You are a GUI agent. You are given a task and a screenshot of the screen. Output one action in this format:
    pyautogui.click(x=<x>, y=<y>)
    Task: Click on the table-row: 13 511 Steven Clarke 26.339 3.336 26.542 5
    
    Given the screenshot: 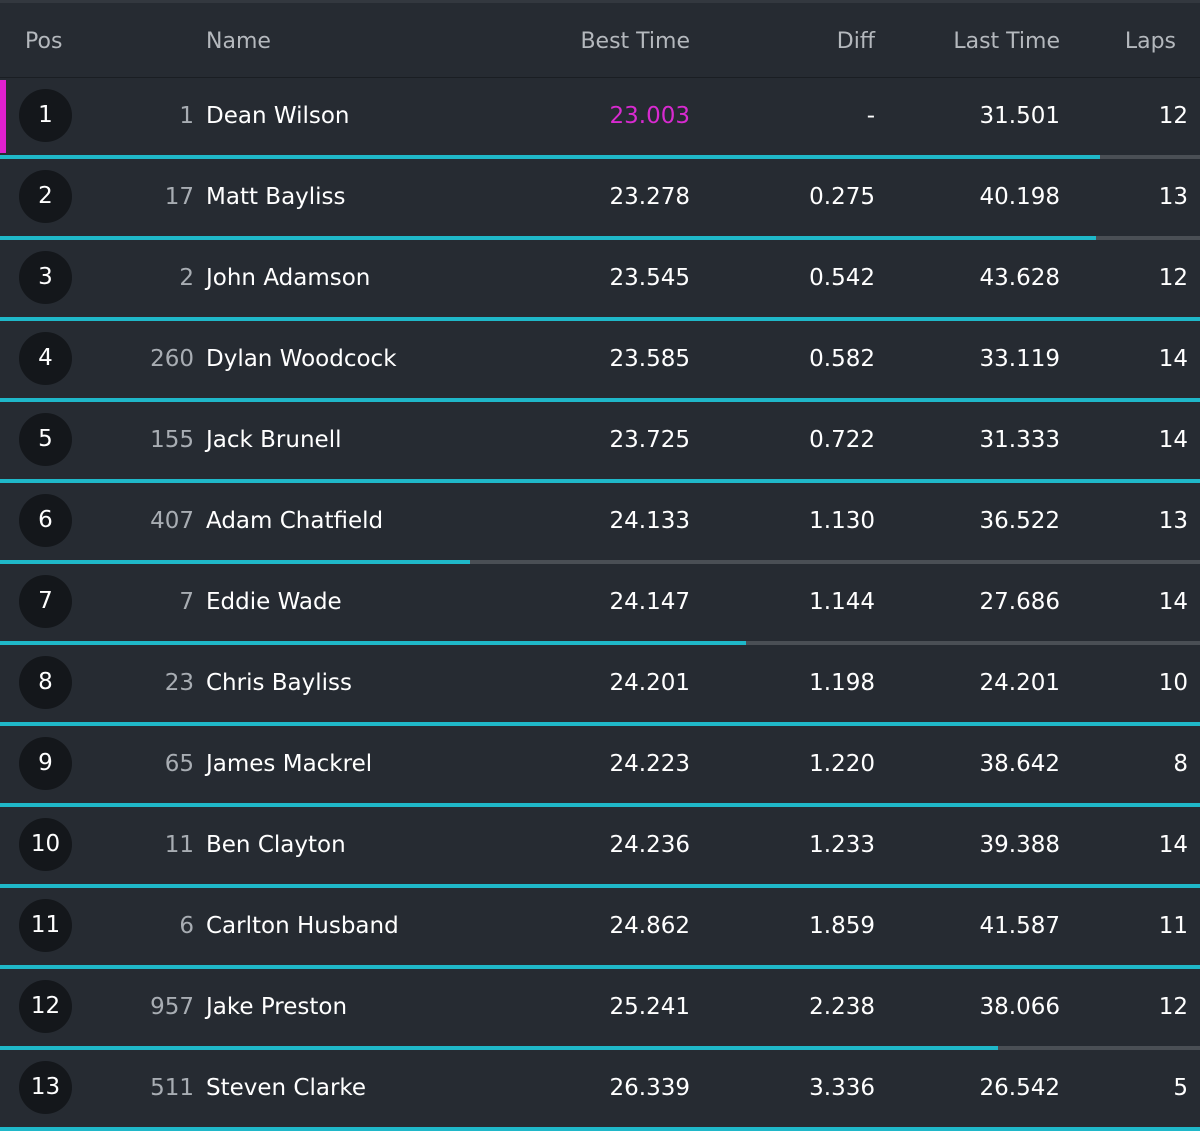 What is the action you would take?
    pyautogui.click(x=600, y=1090)
    